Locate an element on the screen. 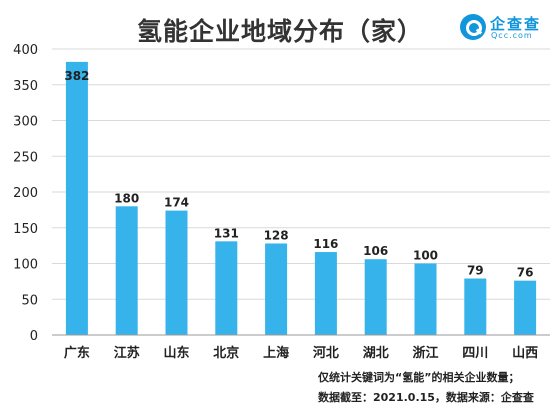 The width and height of the screenshot is (560, 420). bar-value-label: 131 is located at coordinates (226, 233).